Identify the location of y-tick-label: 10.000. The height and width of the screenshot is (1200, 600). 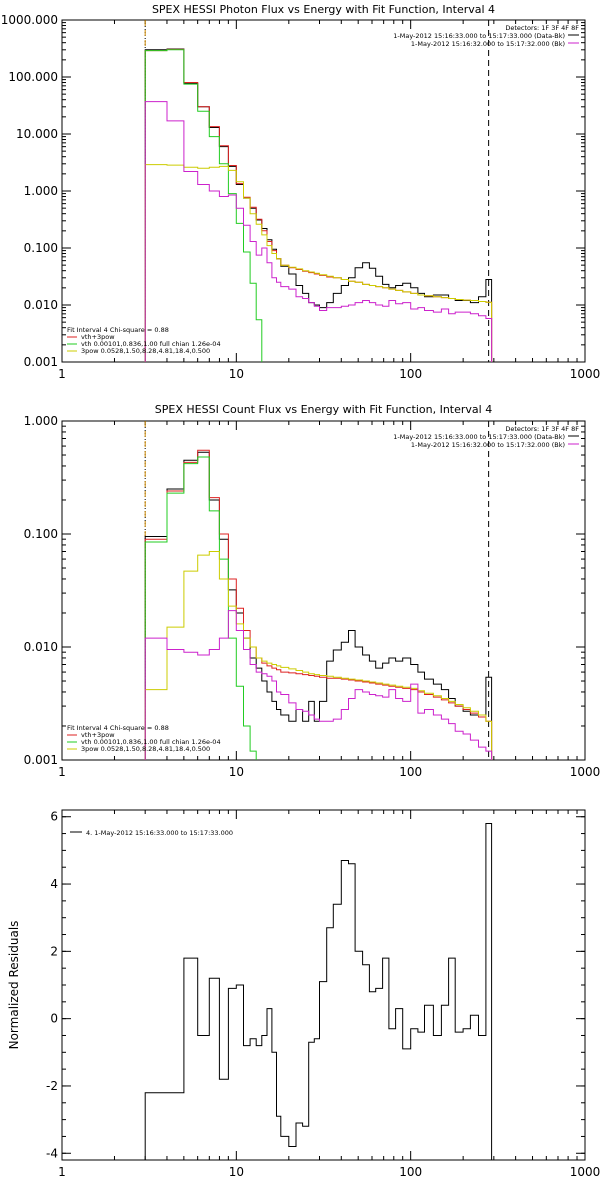
(37, 134).